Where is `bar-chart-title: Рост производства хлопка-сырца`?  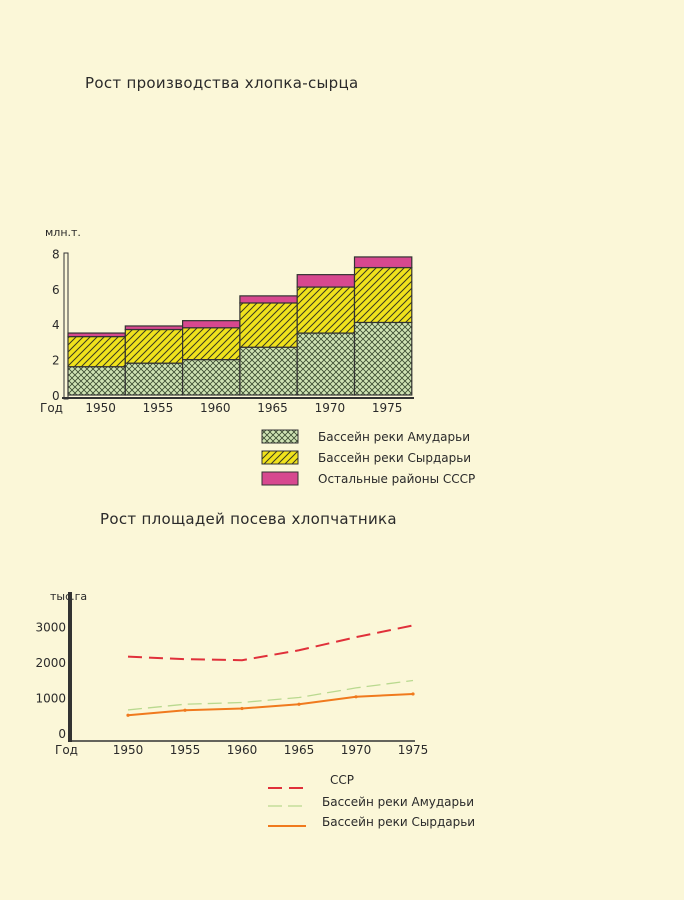 bar-chart-title: Рост производства хлопка-сырца is located at coordinates (222, 83).